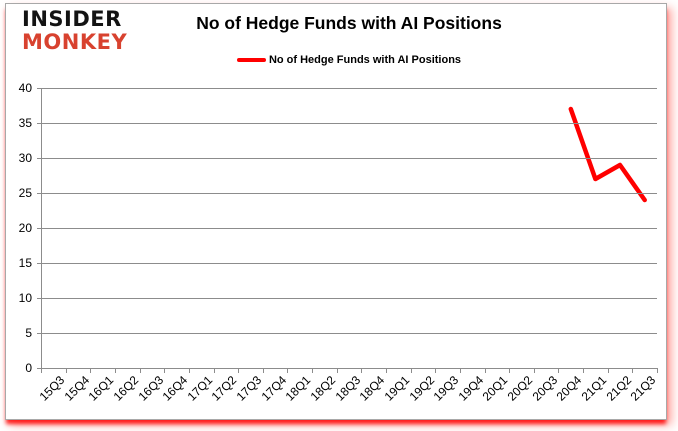  I want to click on series-line-svg, so click(607, 154).